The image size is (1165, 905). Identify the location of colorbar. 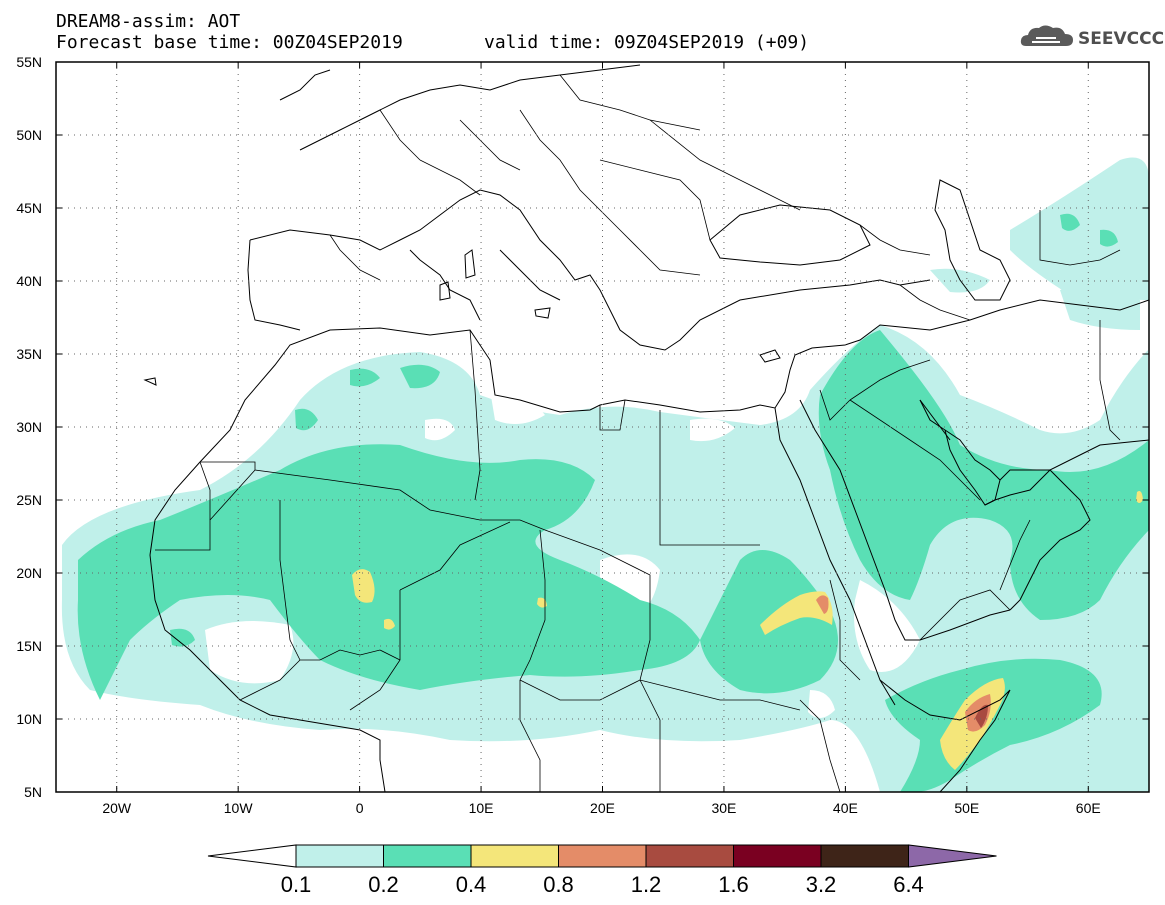
(602, 856).